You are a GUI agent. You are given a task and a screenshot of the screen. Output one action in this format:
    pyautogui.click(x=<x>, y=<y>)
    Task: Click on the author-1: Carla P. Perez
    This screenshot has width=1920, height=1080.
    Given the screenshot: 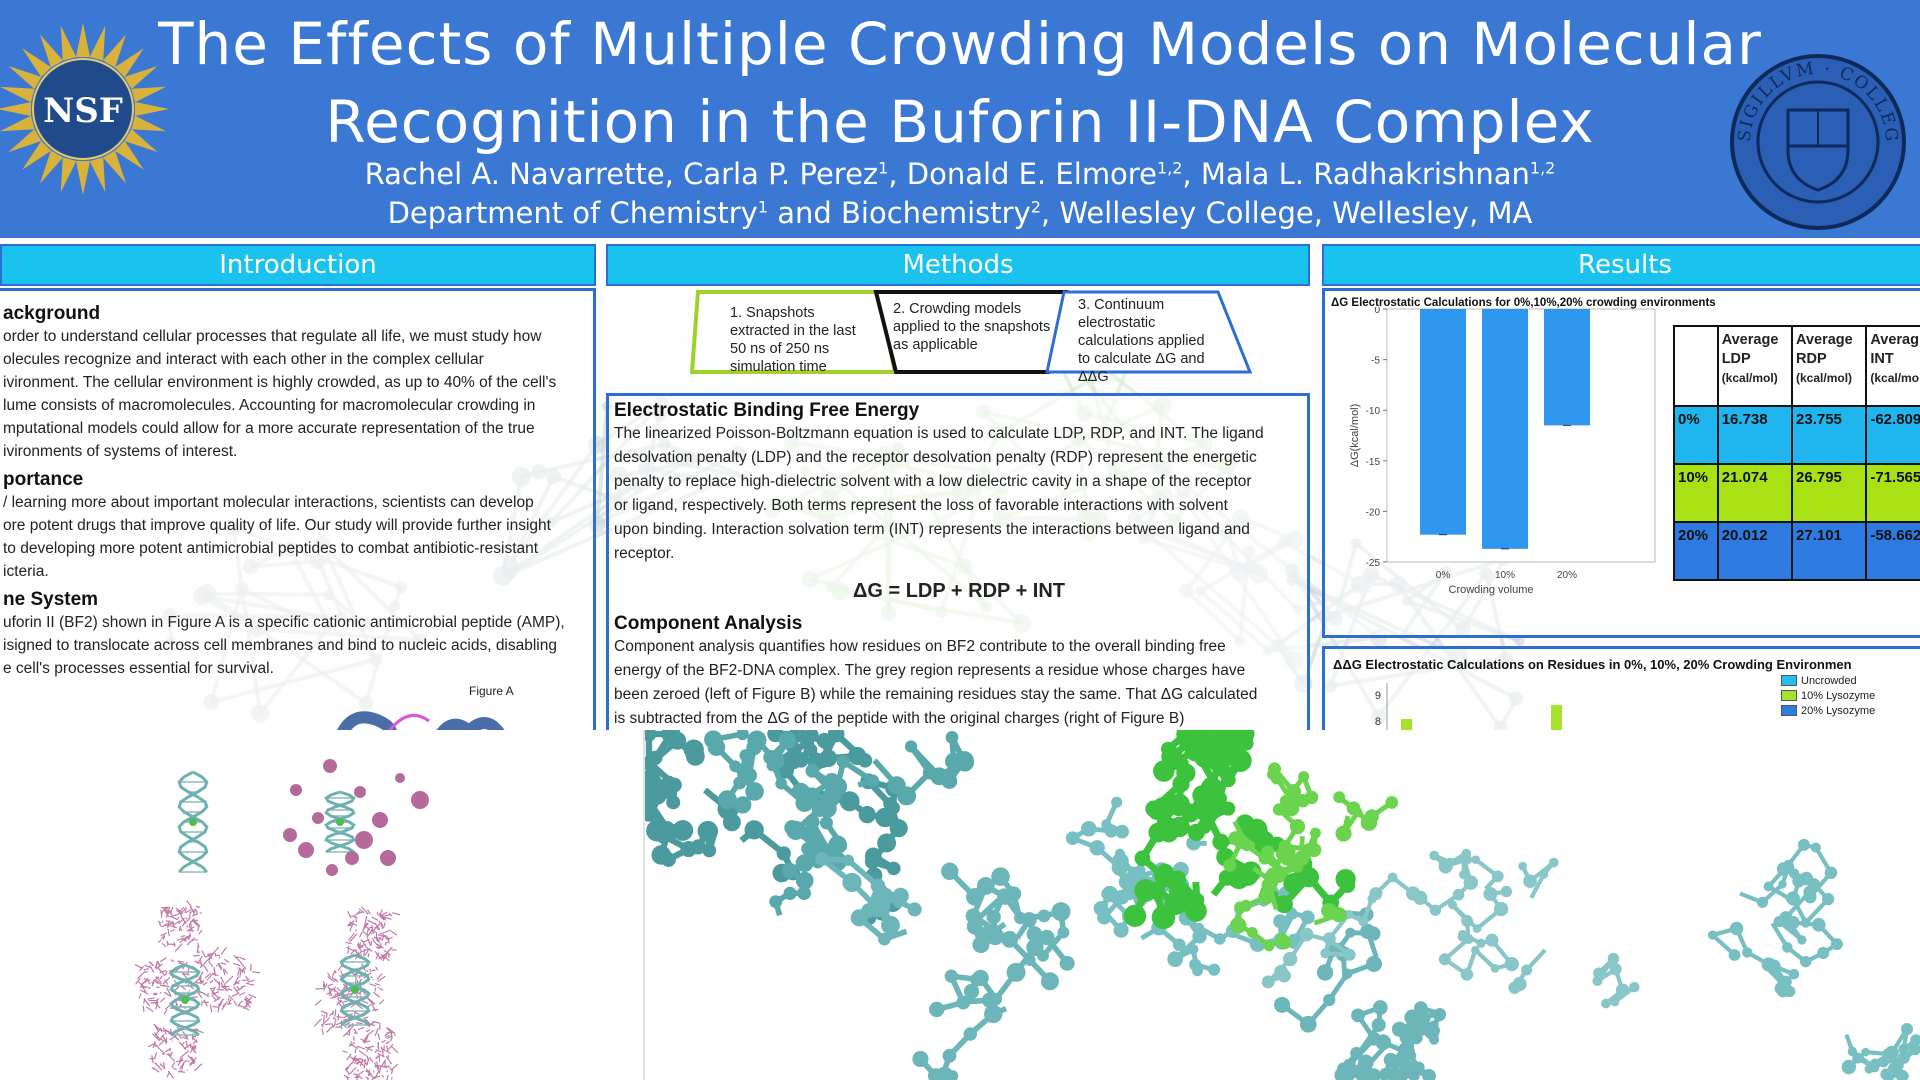 What is the action you would take?
    pyautogui.click(x=781, y=174)
    